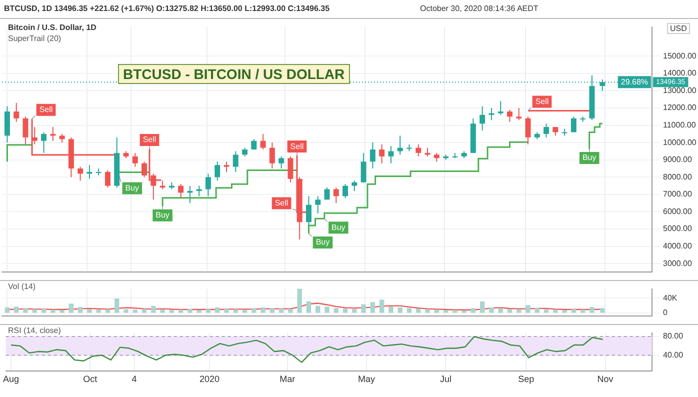 This screenshot has width=698, height=397. I want to click on y-tick-label: 8000.00, so click(677, 177).